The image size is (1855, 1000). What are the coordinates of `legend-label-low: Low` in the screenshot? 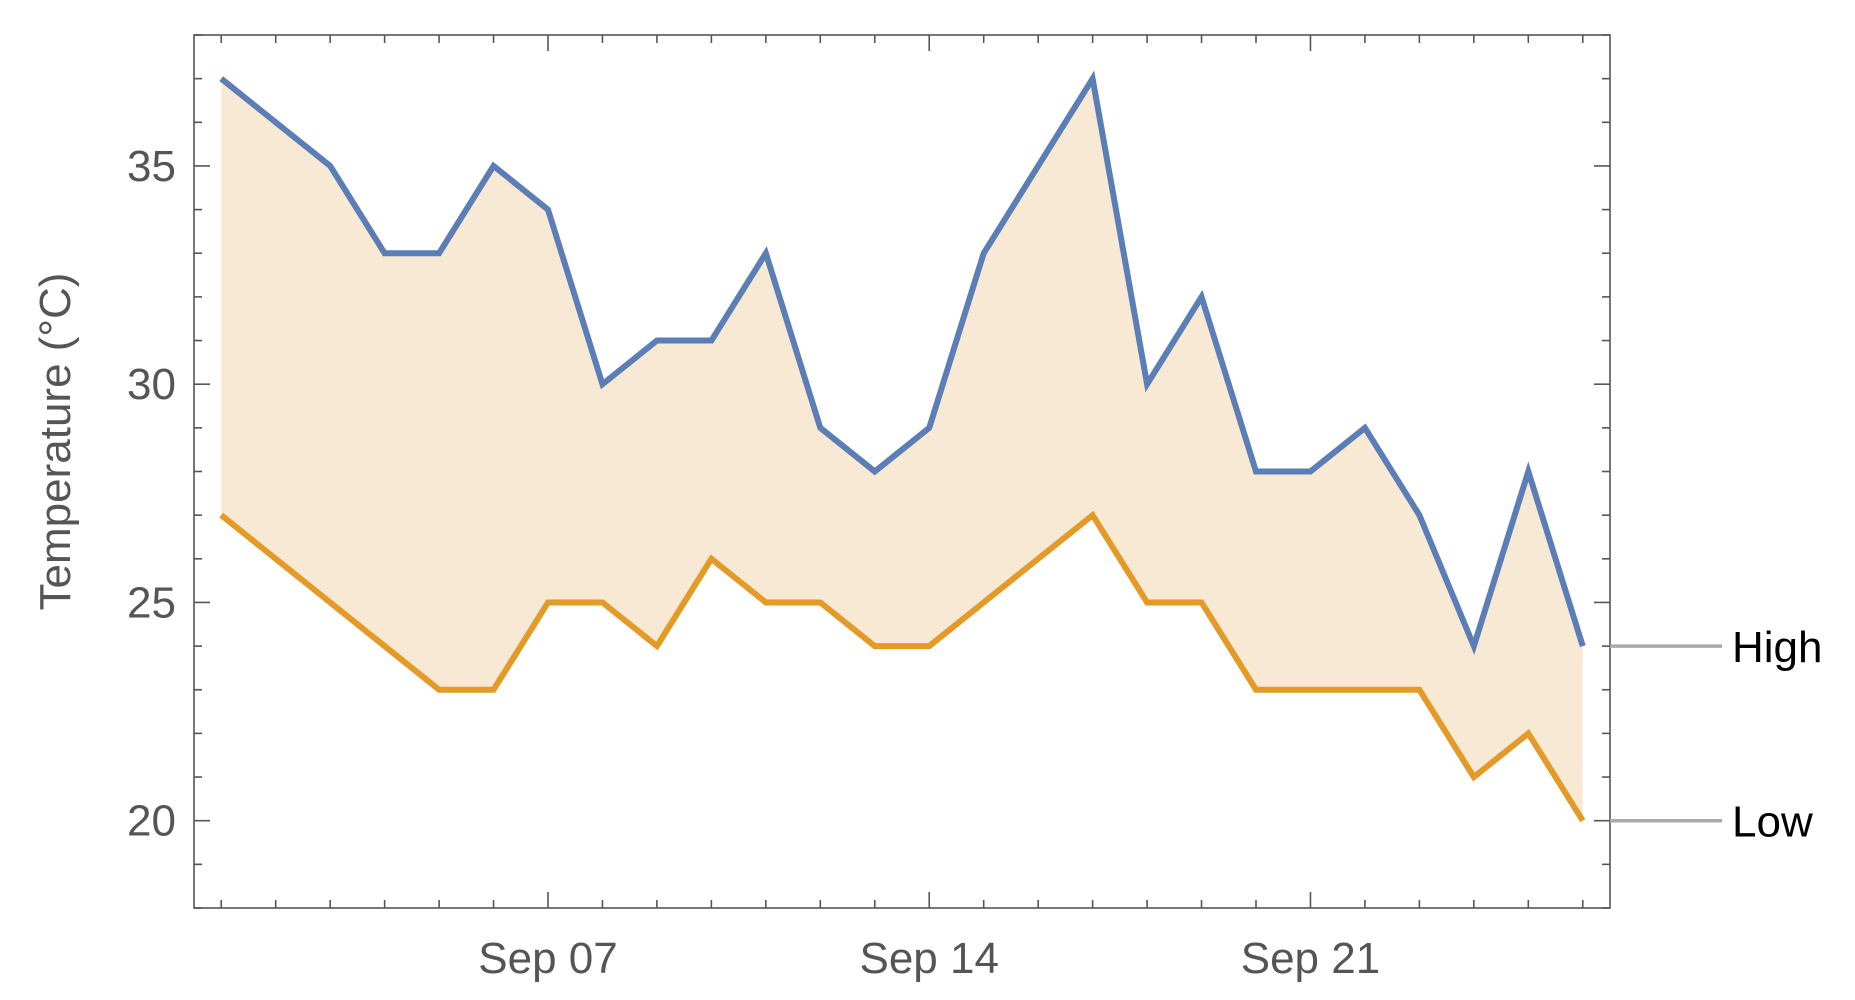 It's located at (1772, 822).